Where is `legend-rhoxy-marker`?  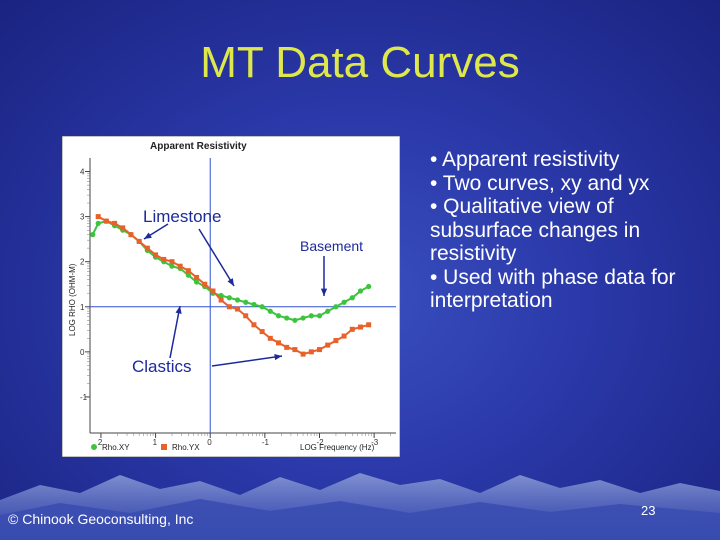
legend-rhoxy-marker is located at coordinates (94, 447).